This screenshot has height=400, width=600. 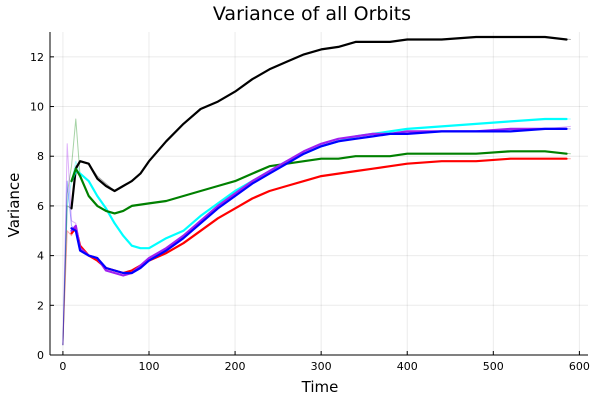 What do you see at coordinates (320, 387) in the screenshot?
I see `x-axis-label: Time` at bounding box center [320, 387].